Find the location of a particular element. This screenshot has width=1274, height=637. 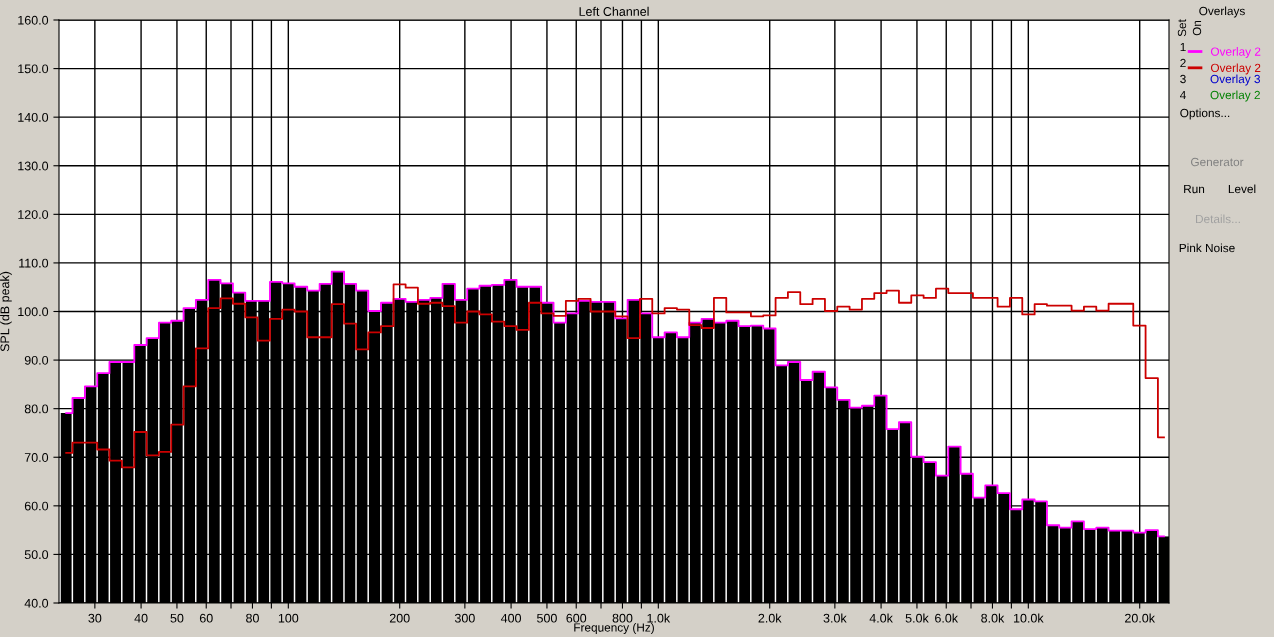

text: 3 is located at coordinates (1183, 79).